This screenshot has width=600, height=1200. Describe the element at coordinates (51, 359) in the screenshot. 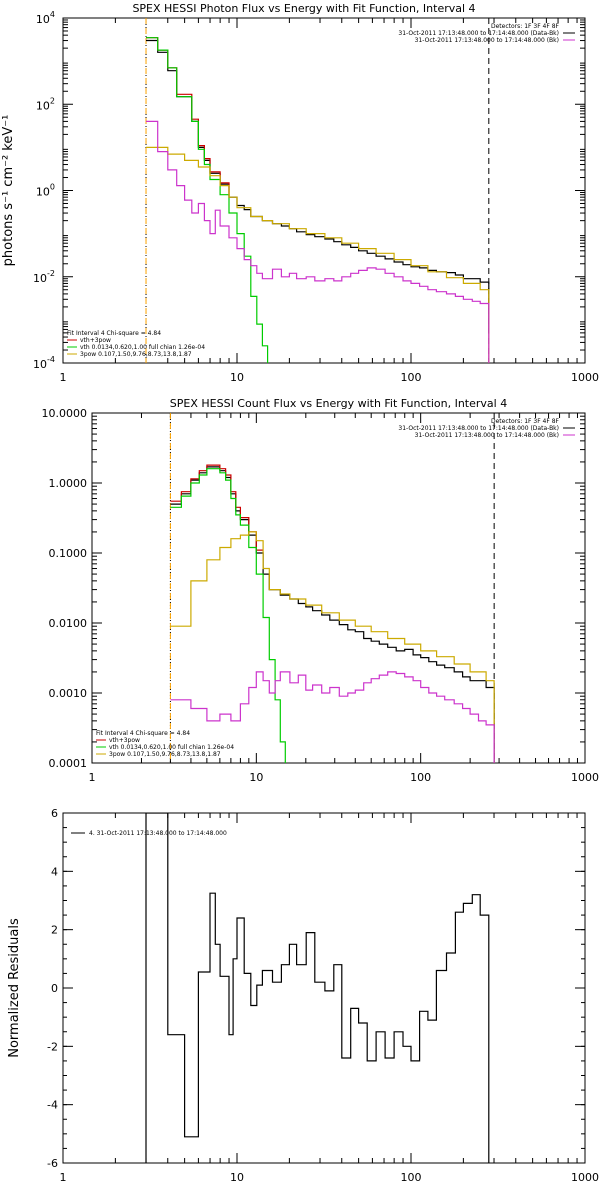

I see `y-tick-exponent: -4` at that location.